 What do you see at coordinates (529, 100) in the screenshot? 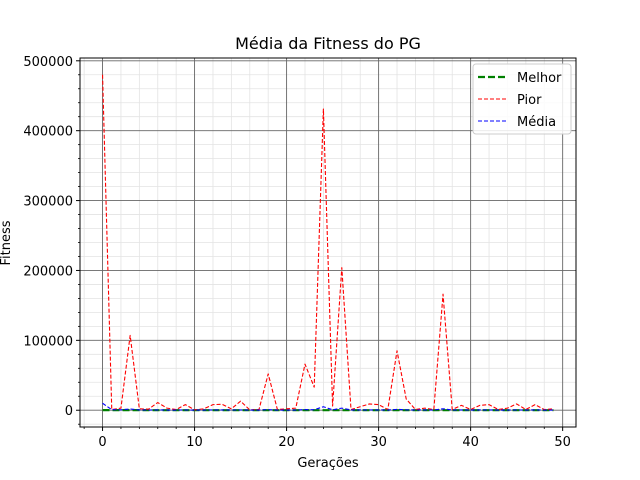
I see `legend-label: Pior` at bounding box center [529, 100].